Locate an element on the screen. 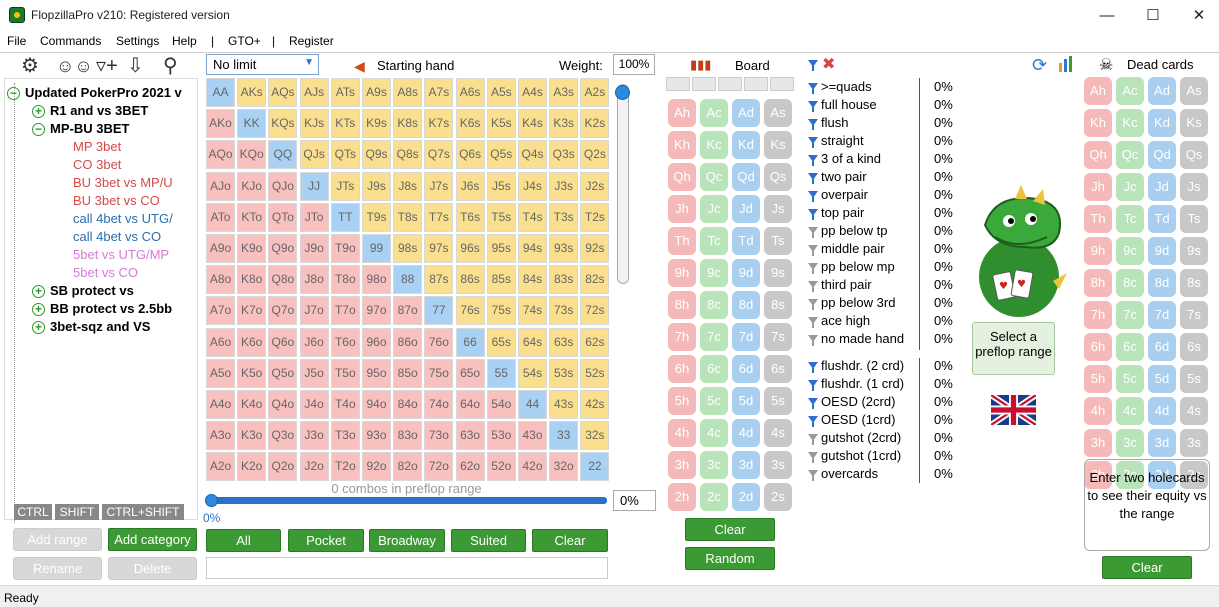  board-card: 9d is located at coordinates (746, 273).